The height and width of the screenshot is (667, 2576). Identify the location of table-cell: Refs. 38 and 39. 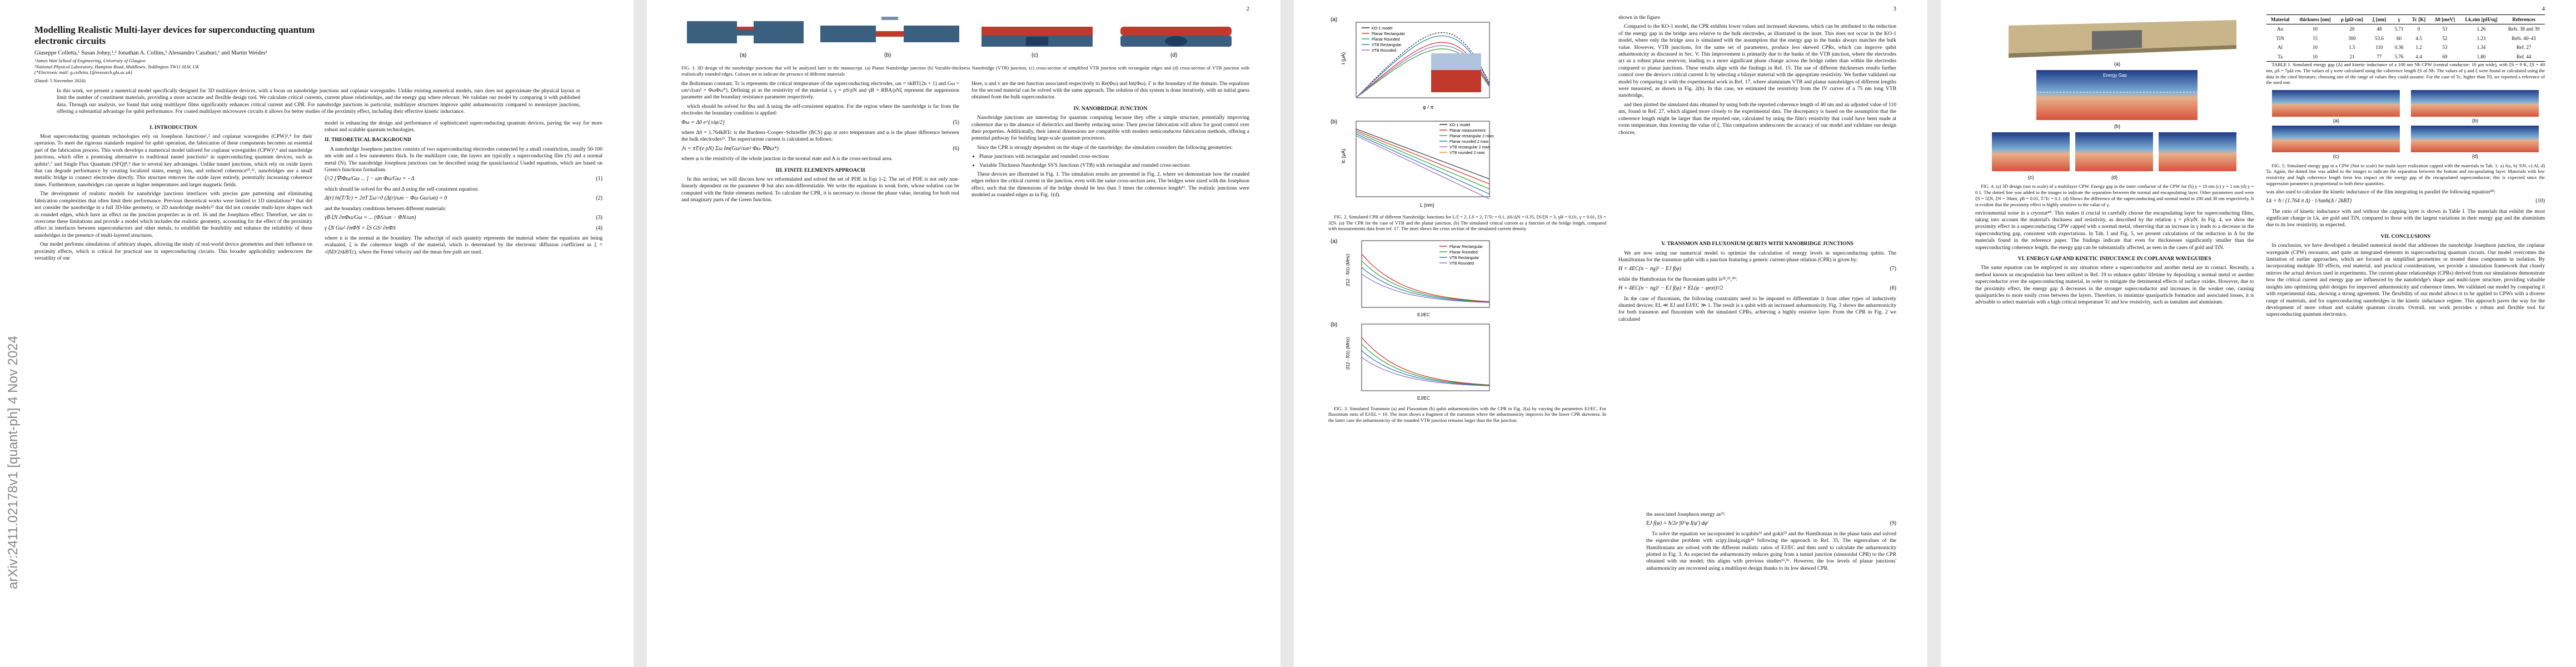
(2524, 29).